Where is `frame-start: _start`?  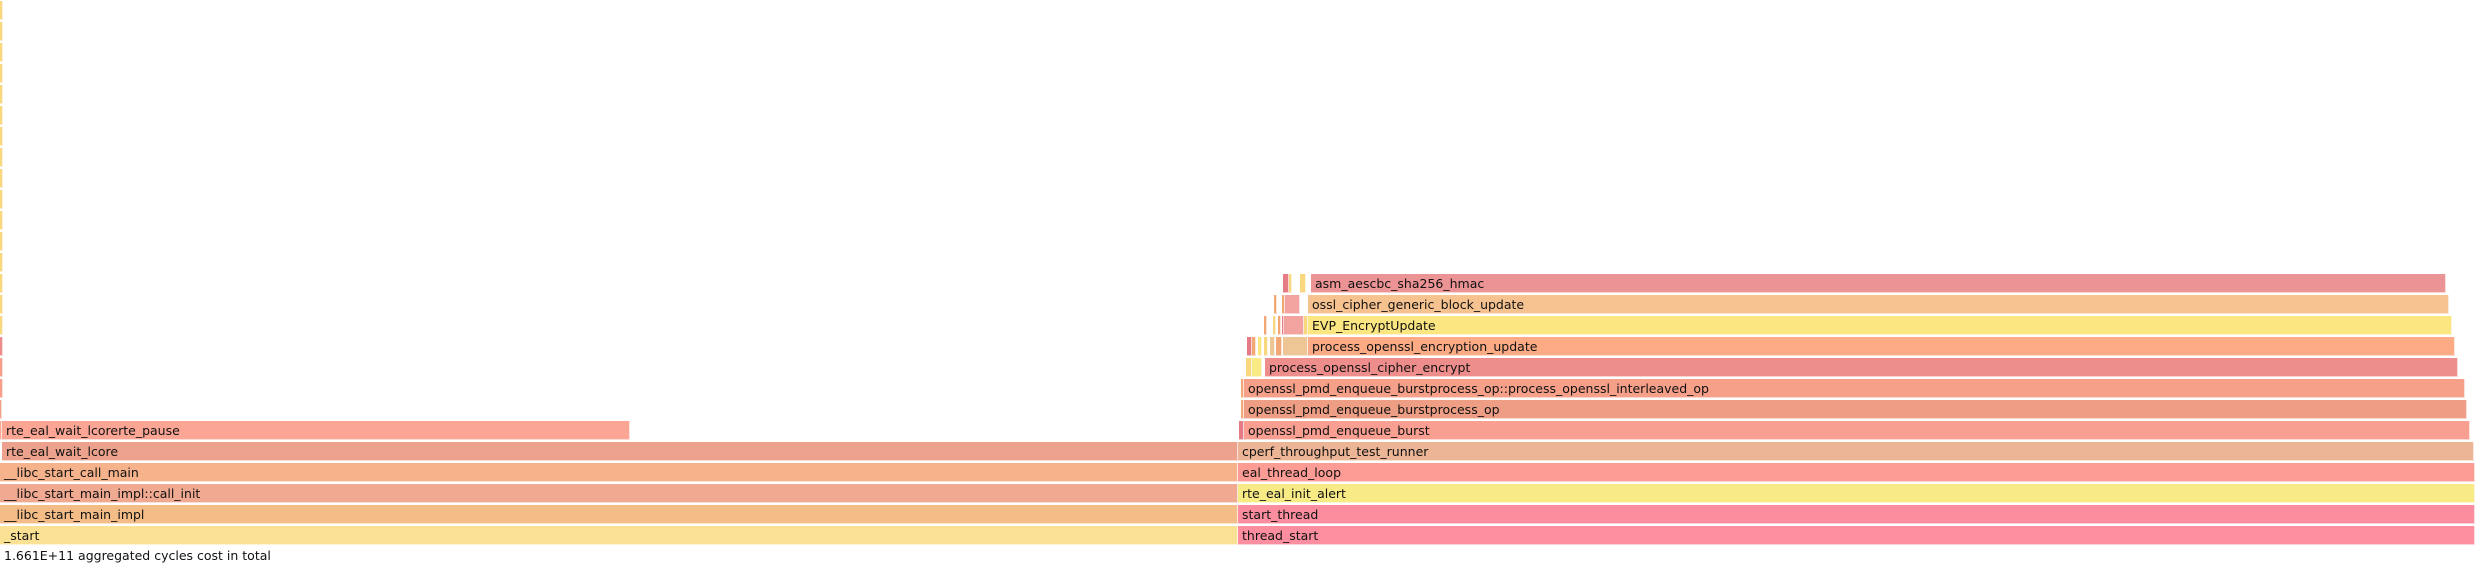
frame-start: _start is located at coordinates (619, 535).